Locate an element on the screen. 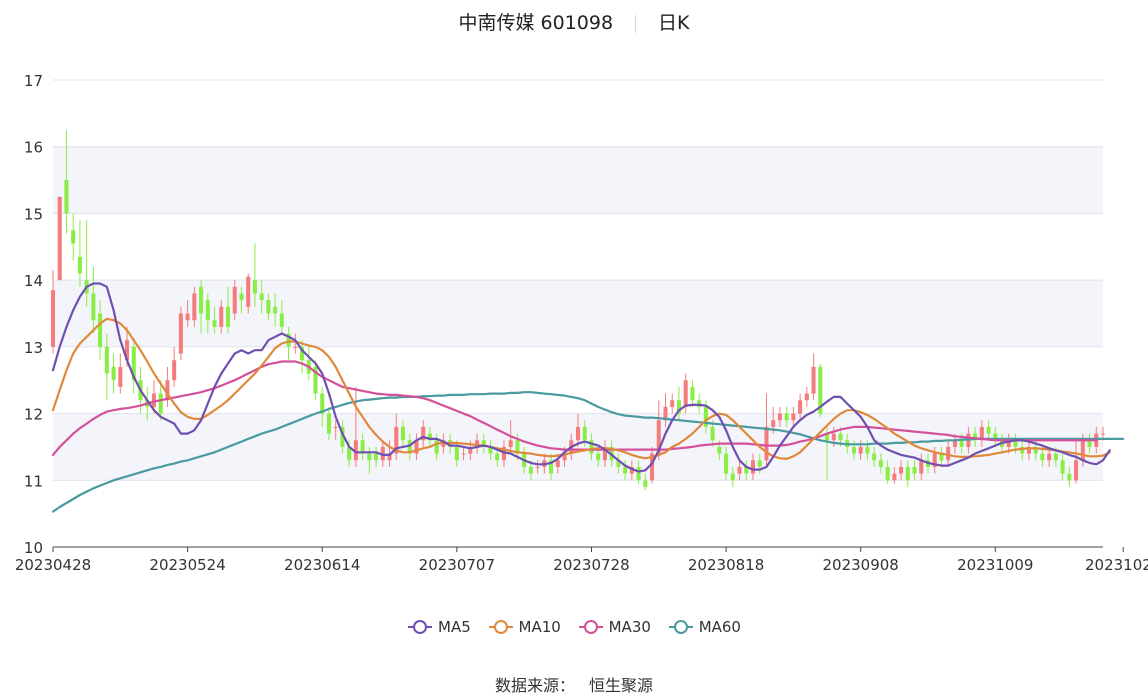  legend-marker-ma30 is located at coordinates (590, 627).